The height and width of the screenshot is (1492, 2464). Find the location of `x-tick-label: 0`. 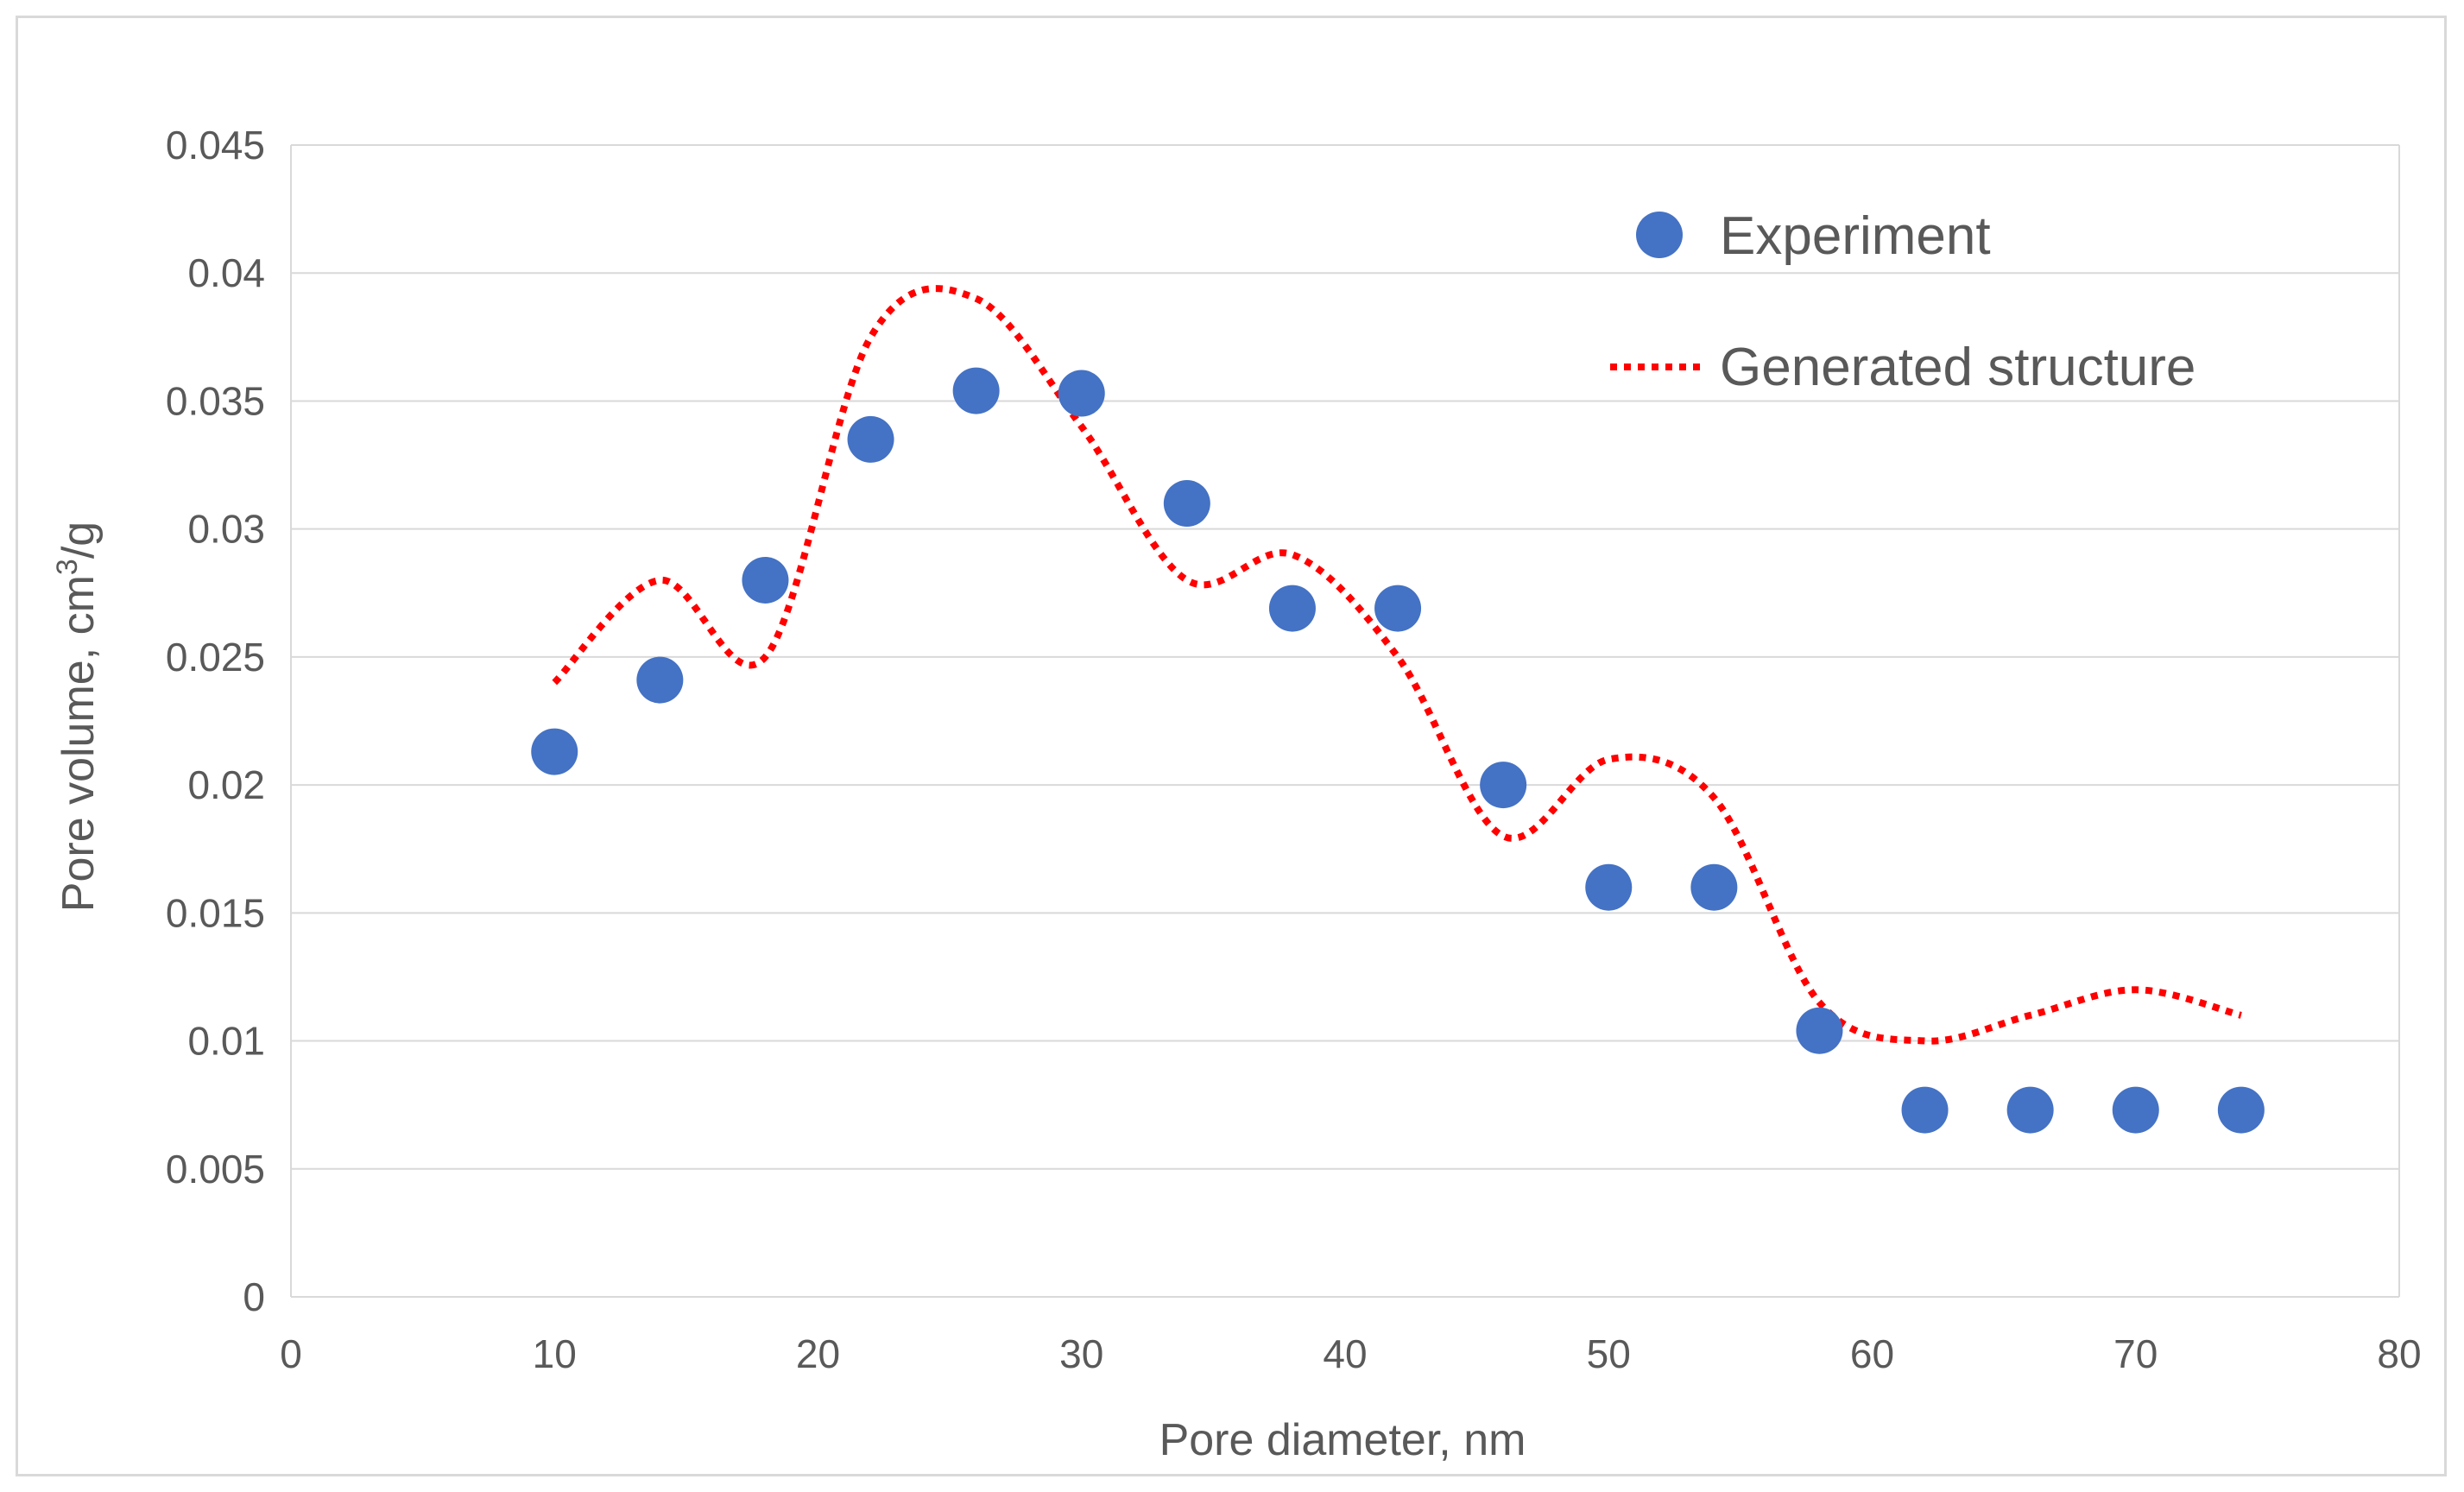

x-tick-label: 0 is located at coordinates (291, 1353).